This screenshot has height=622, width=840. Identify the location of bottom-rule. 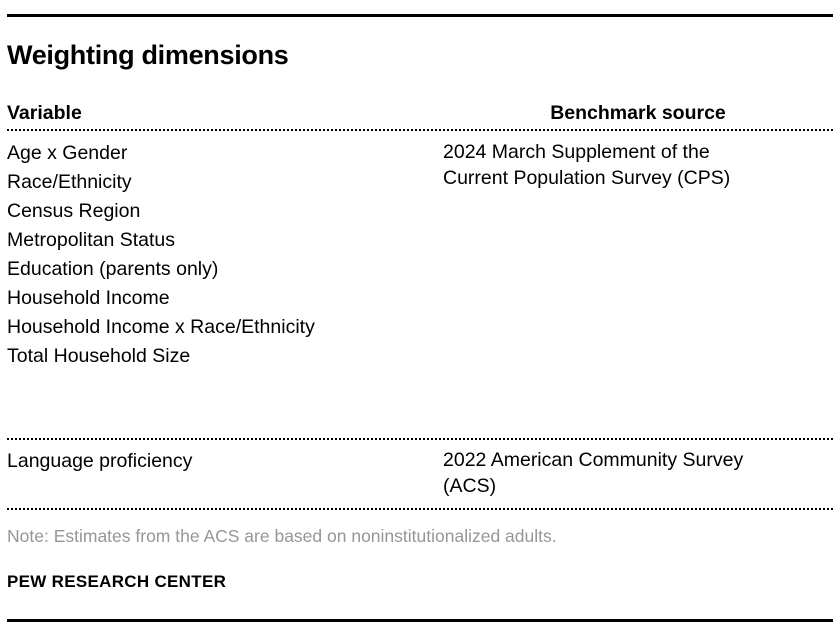
(420, 620).